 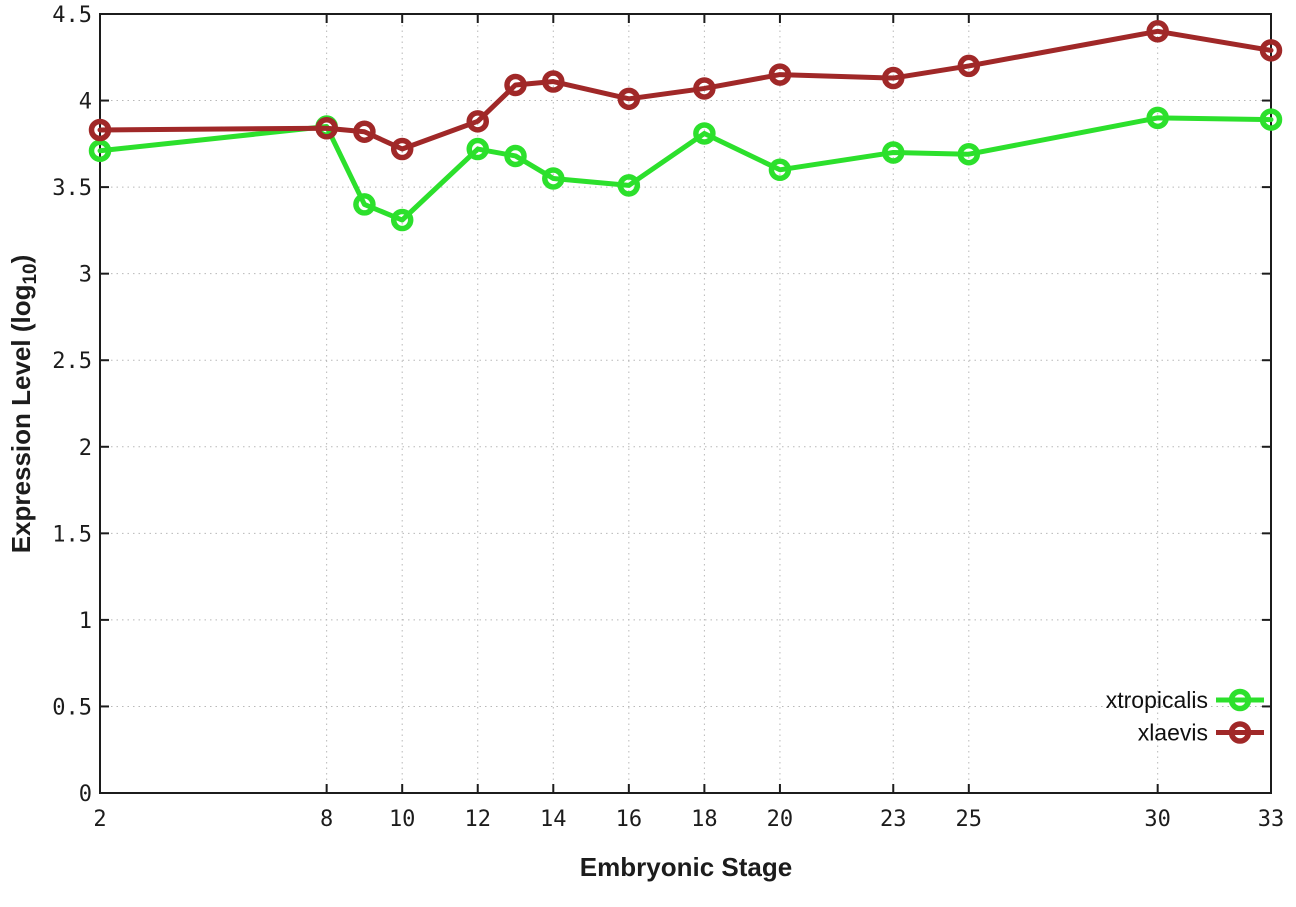 I want to click on y-axis-title: Expression Level (log10), so click(x=23, y=404).